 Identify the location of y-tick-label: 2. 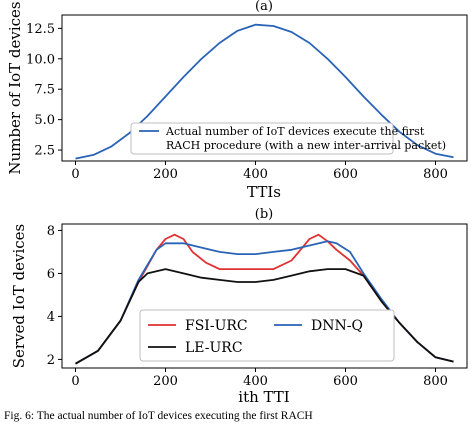
(51, 360).